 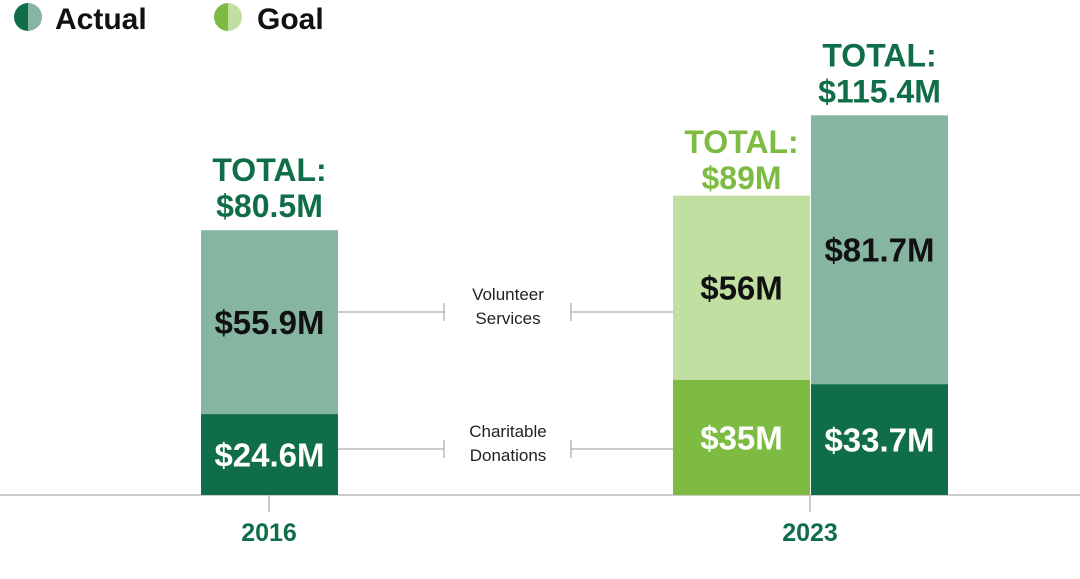 I want to click on segment-category-label-line: Donations, so click(x=508, y=455).